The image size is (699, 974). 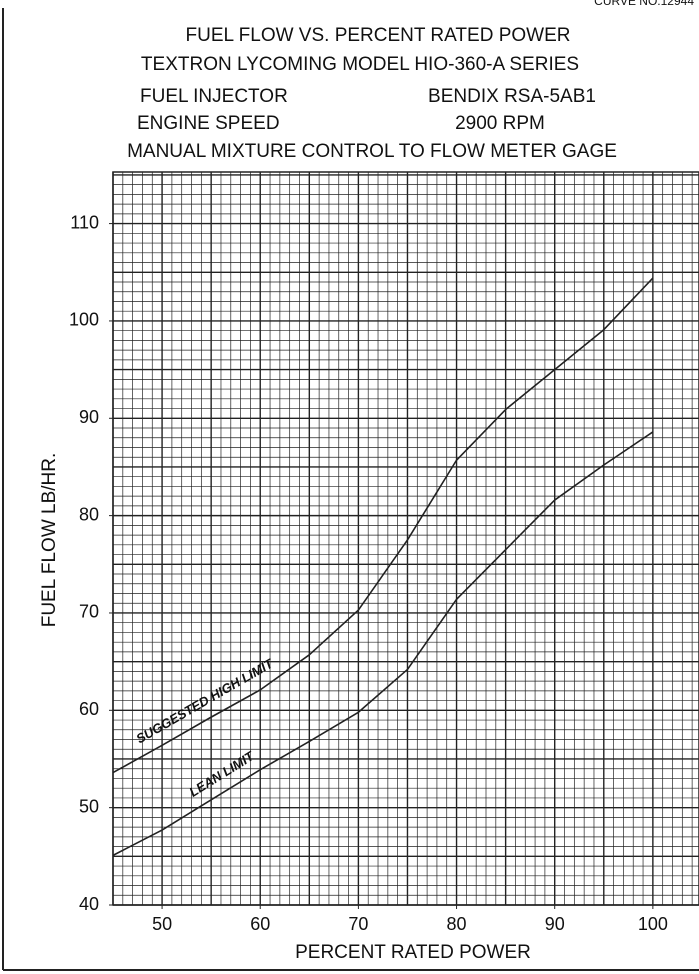 What do you see at coordinates (555, 924) in the screenshot?
I see `x-tick-label: 90` at bounding box center [555, 924].